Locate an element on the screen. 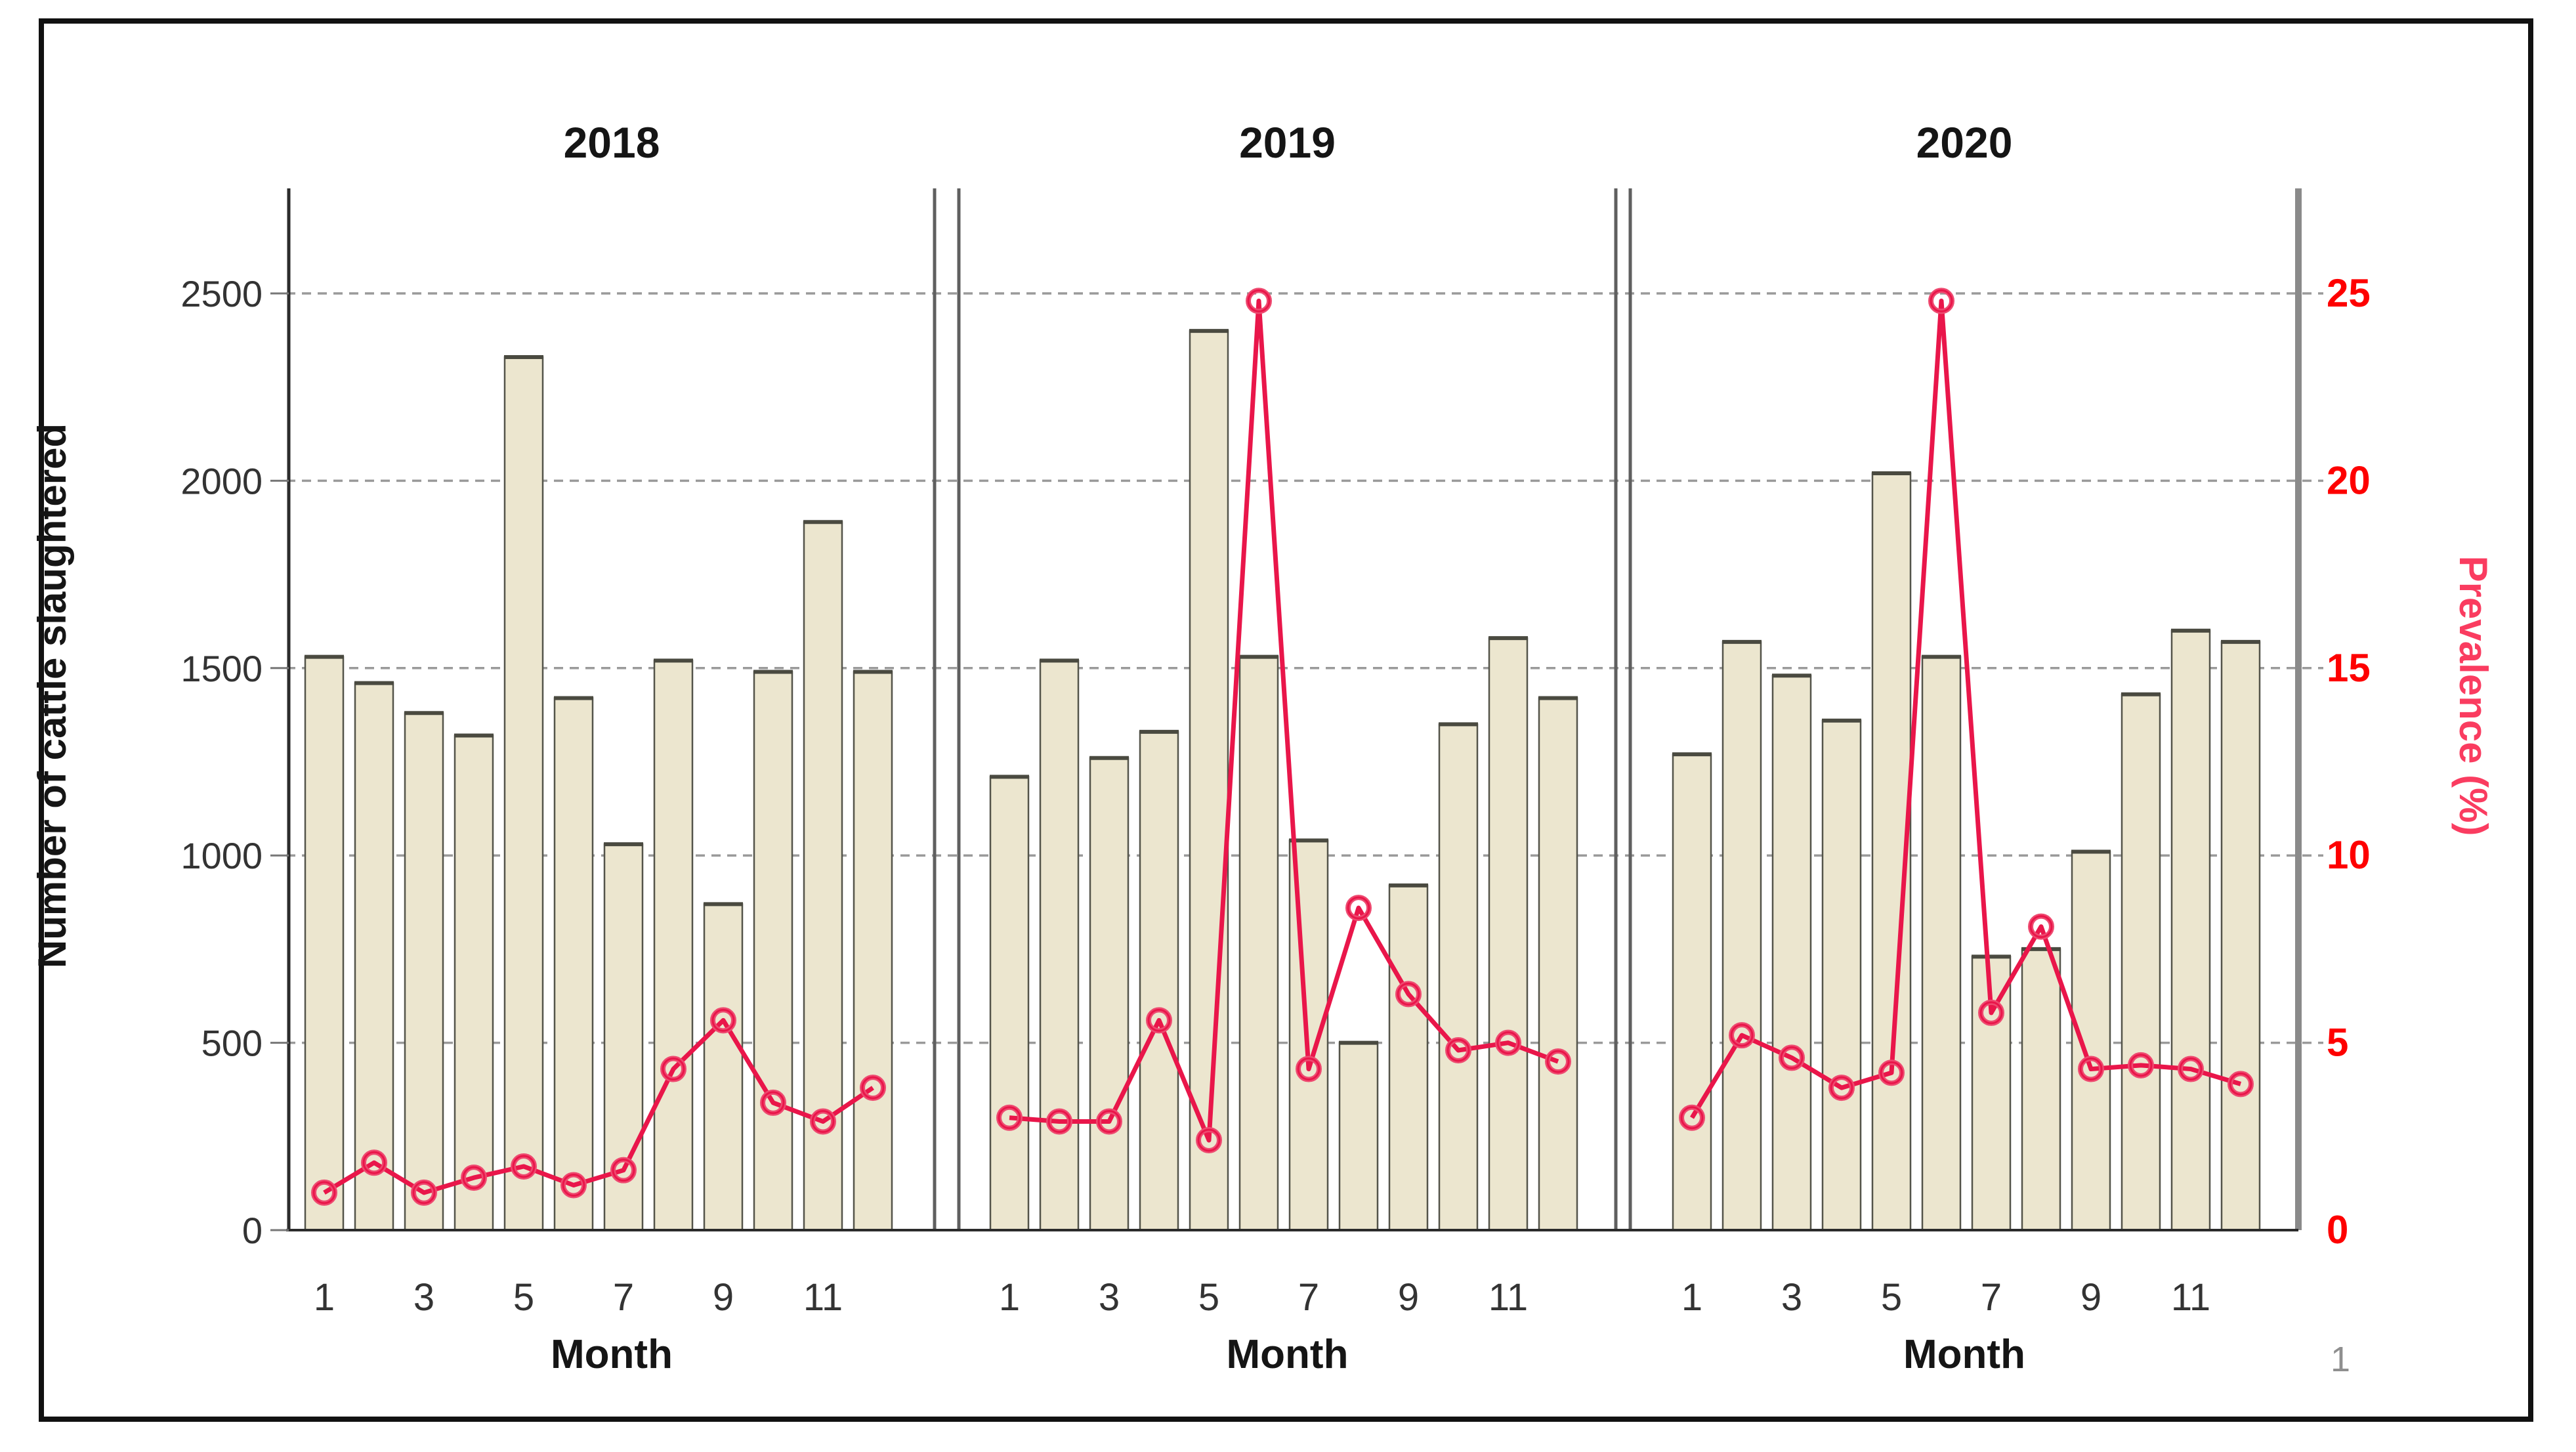 The height and width of the screenshot is (1452, 2576). right-axis-tick-label-20: 20 is located at coordinates (2349, 480).